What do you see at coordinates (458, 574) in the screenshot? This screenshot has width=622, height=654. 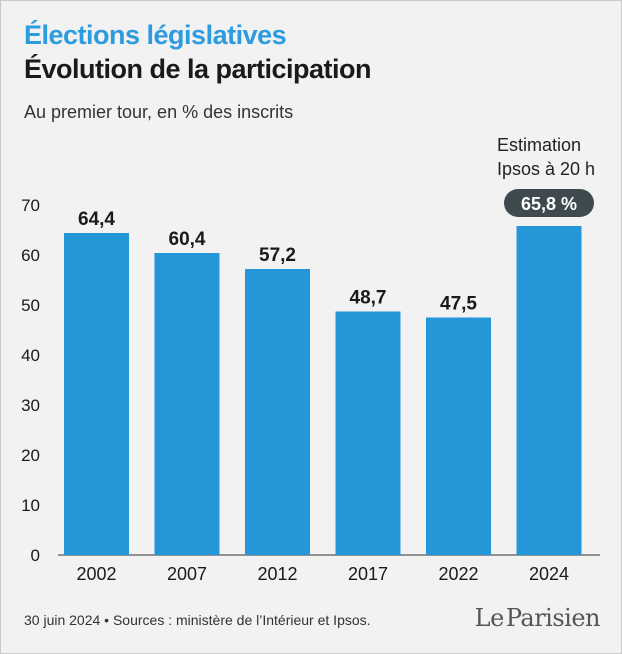 I see `x-tick-label: 2022` at bounding box center [458, 574].